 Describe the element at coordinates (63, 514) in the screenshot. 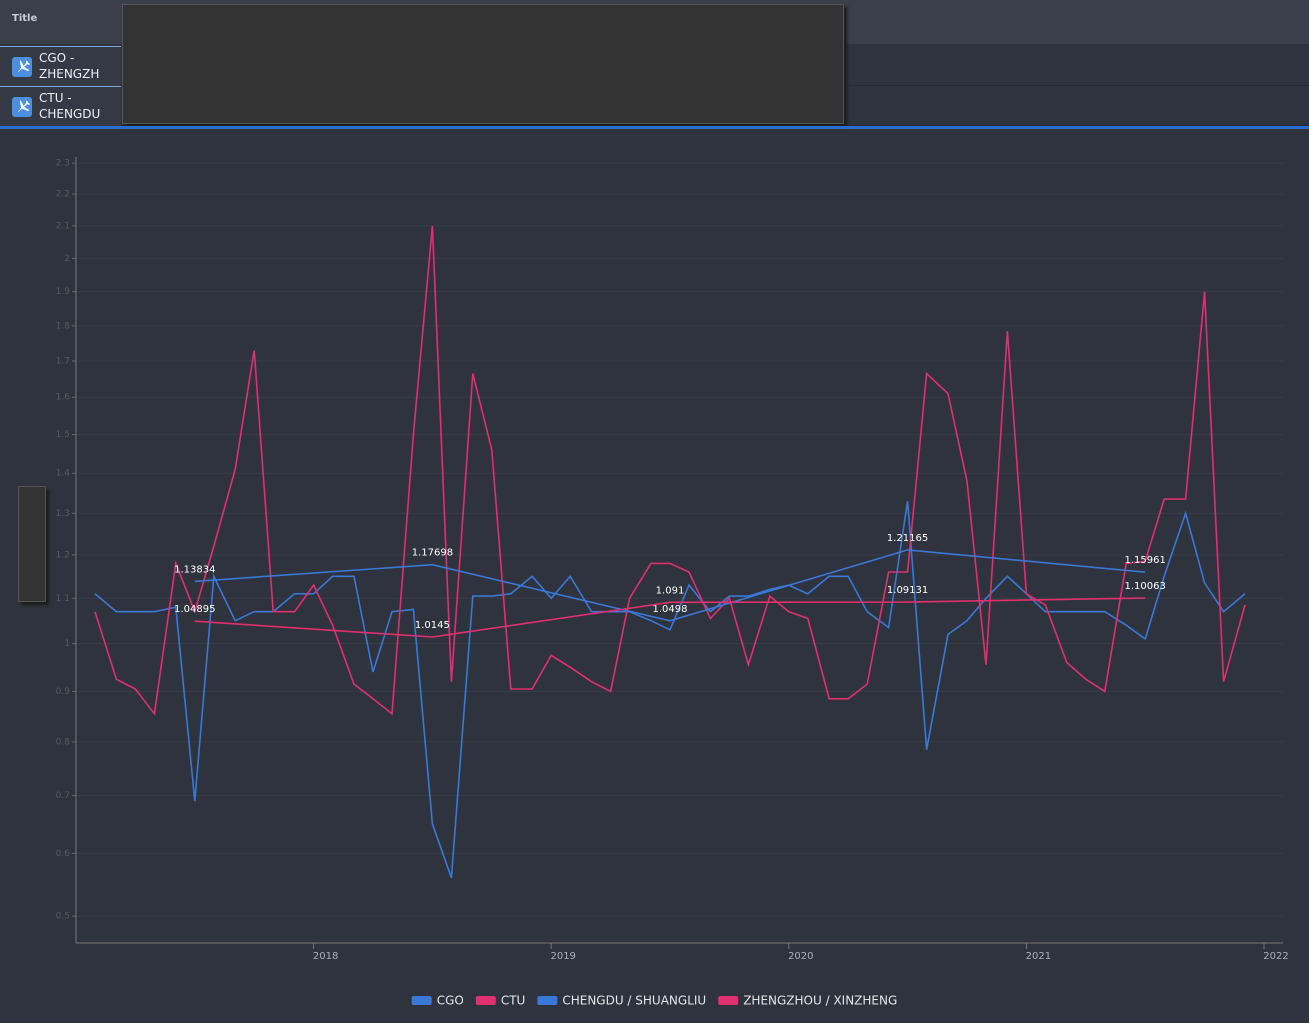

I see `y-tick-label: 1.3` at that location.